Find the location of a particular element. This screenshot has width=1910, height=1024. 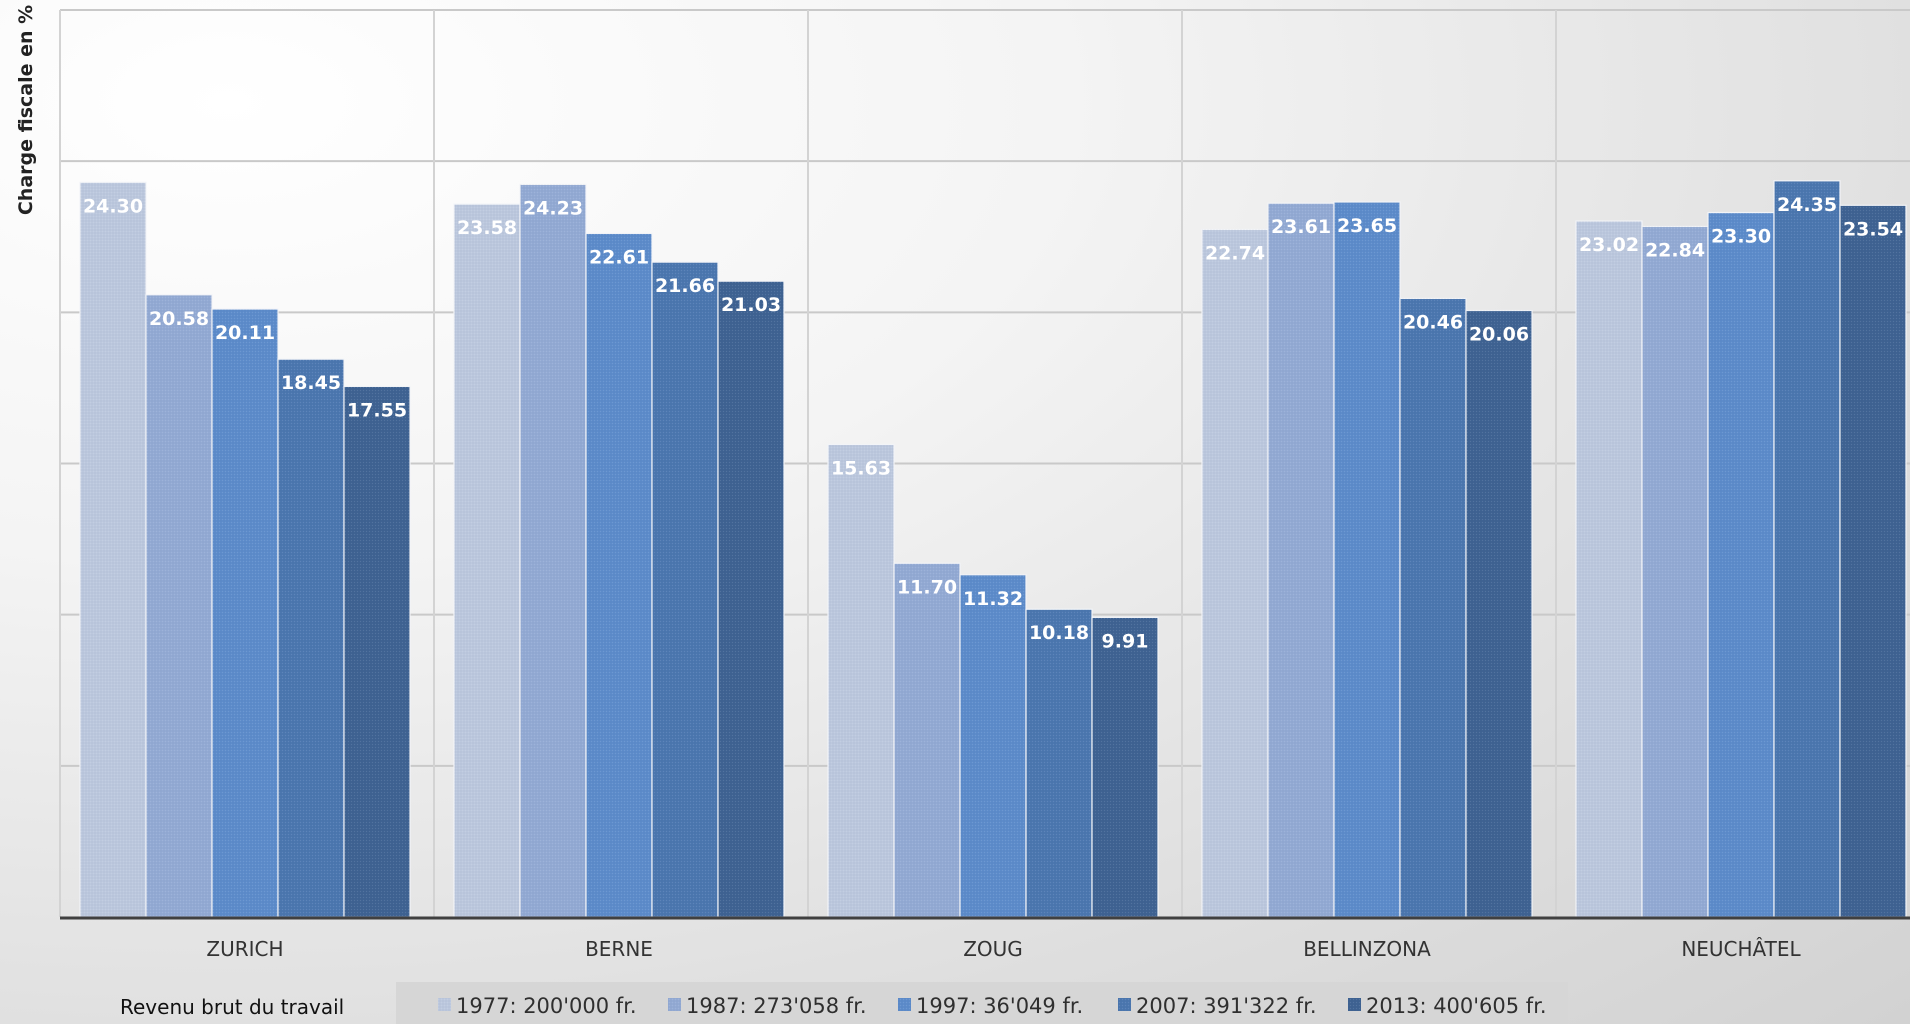

bar-value-label: 23.02 is located at coordinates (1609, 245).